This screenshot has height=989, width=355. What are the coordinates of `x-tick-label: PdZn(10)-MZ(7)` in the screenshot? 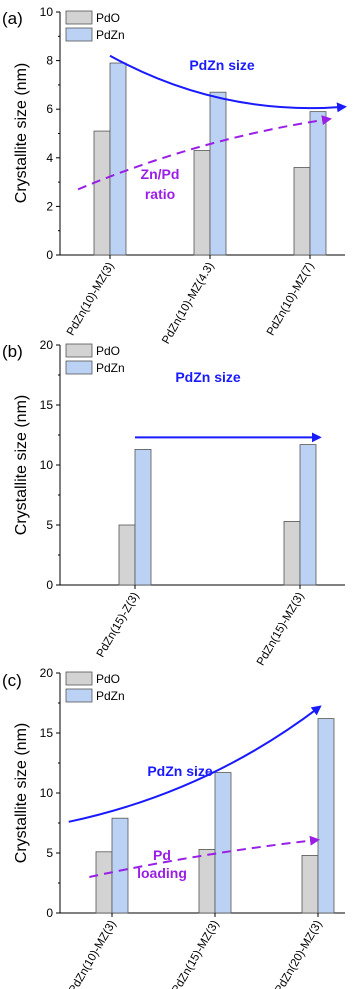 It's located at (291, 299).